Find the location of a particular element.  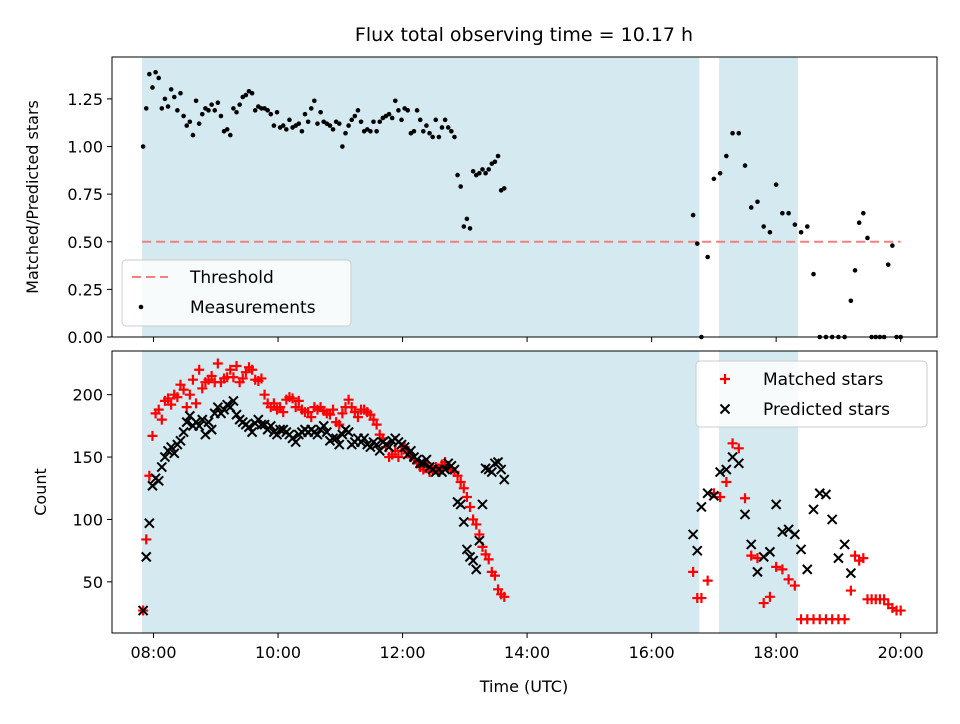

x-tick-label: 18:00 is located at coordinates (776, 652).